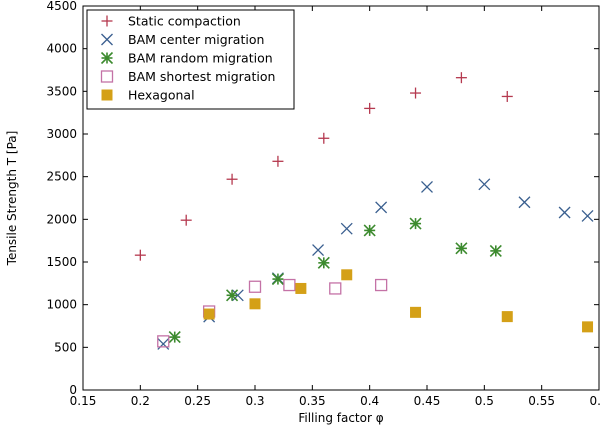  What do you see at coordinates (312, 401) in the screenshot?
I see `x-tick-label: 0.35` at bounding box center [312, 401].